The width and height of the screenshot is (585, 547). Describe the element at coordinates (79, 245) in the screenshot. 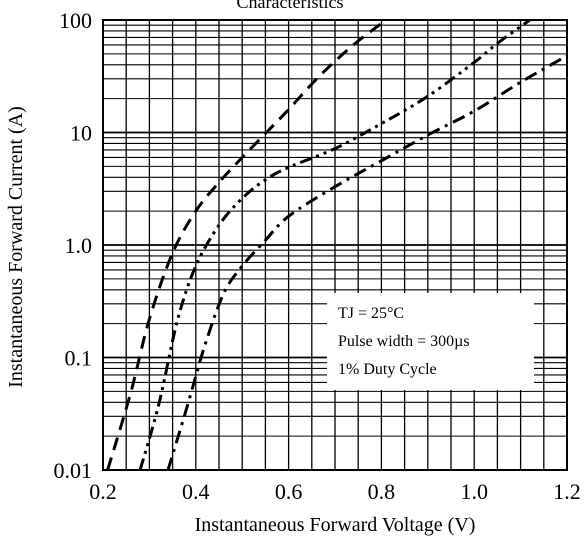

I see `y-tick-label: 1.0` at that location.